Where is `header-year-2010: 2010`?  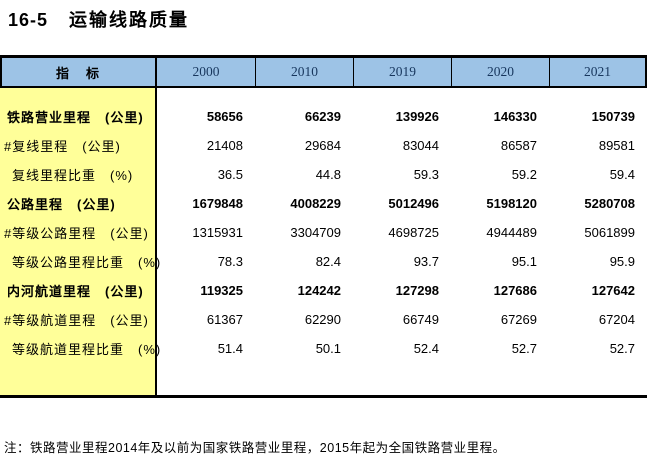
header-year-2010: 2010 is located at coordinates (304, 72).